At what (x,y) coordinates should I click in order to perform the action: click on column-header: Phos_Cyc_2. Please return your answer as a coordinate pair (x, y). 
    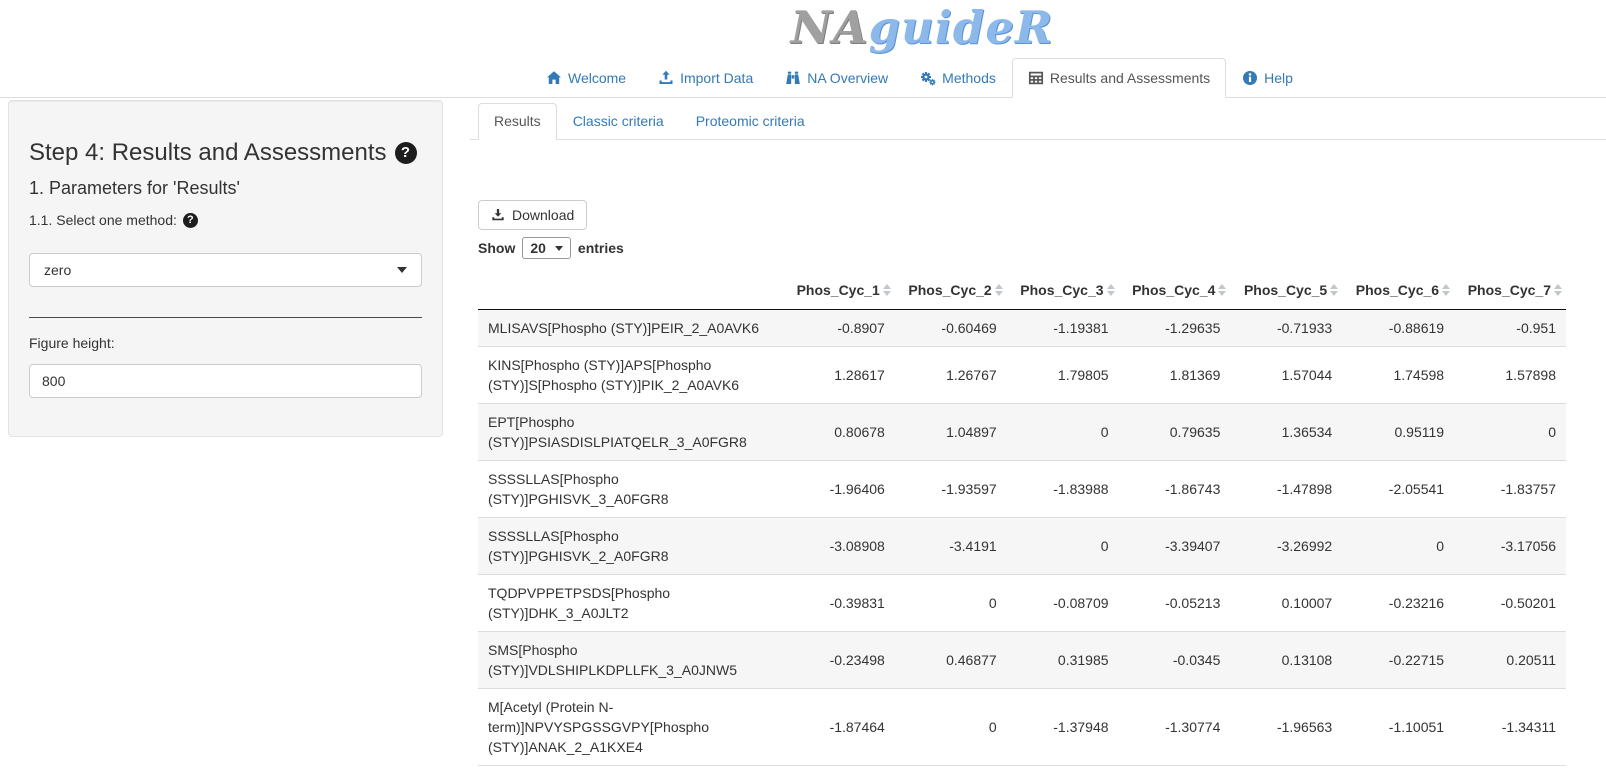
    Looking at the image, I should click on (950, 290).